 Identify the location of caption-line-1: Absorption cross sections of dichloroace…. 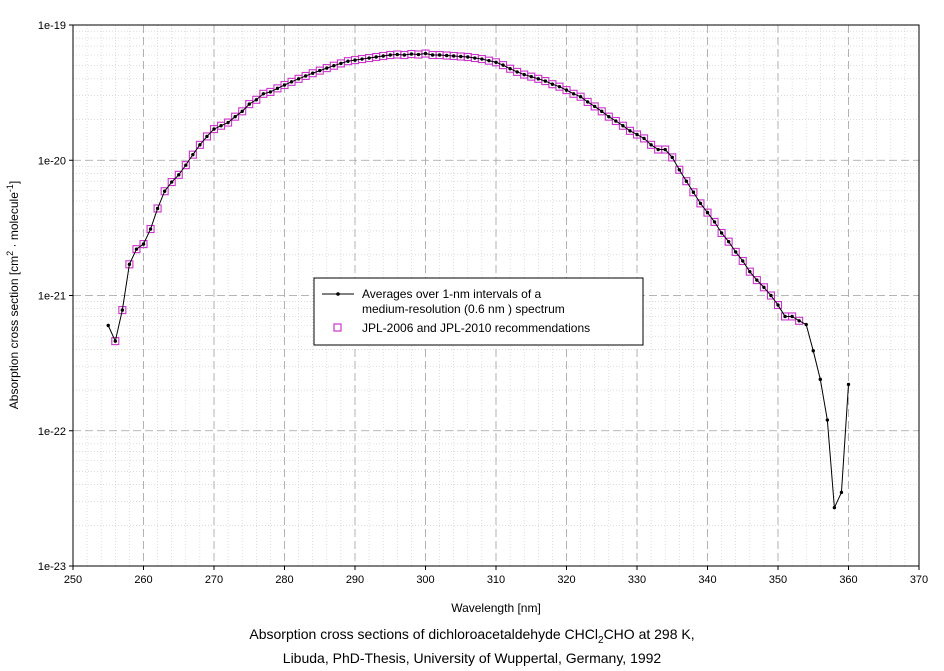
(472, 636).